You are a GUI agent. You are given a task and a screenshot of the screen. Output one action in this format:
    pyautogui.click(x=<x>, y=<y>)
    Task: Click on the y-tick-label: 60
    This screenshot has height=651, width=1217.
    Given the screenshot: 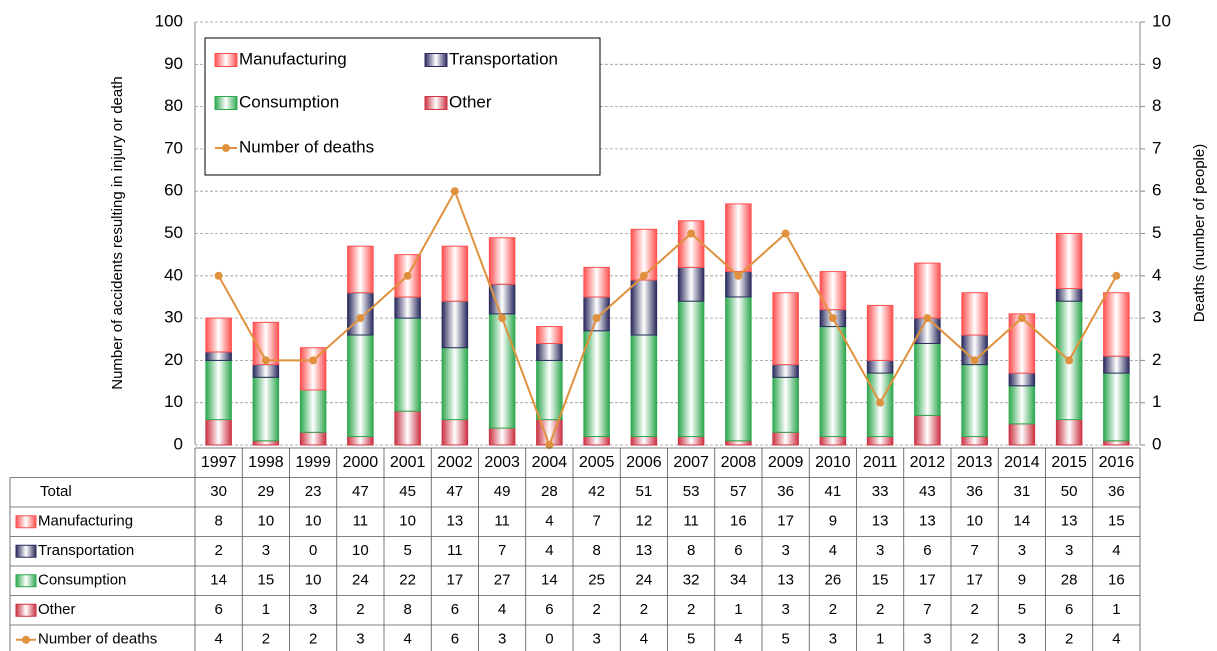 What is the action you would take?
    pyautogui.click(x=173, y=190)
    